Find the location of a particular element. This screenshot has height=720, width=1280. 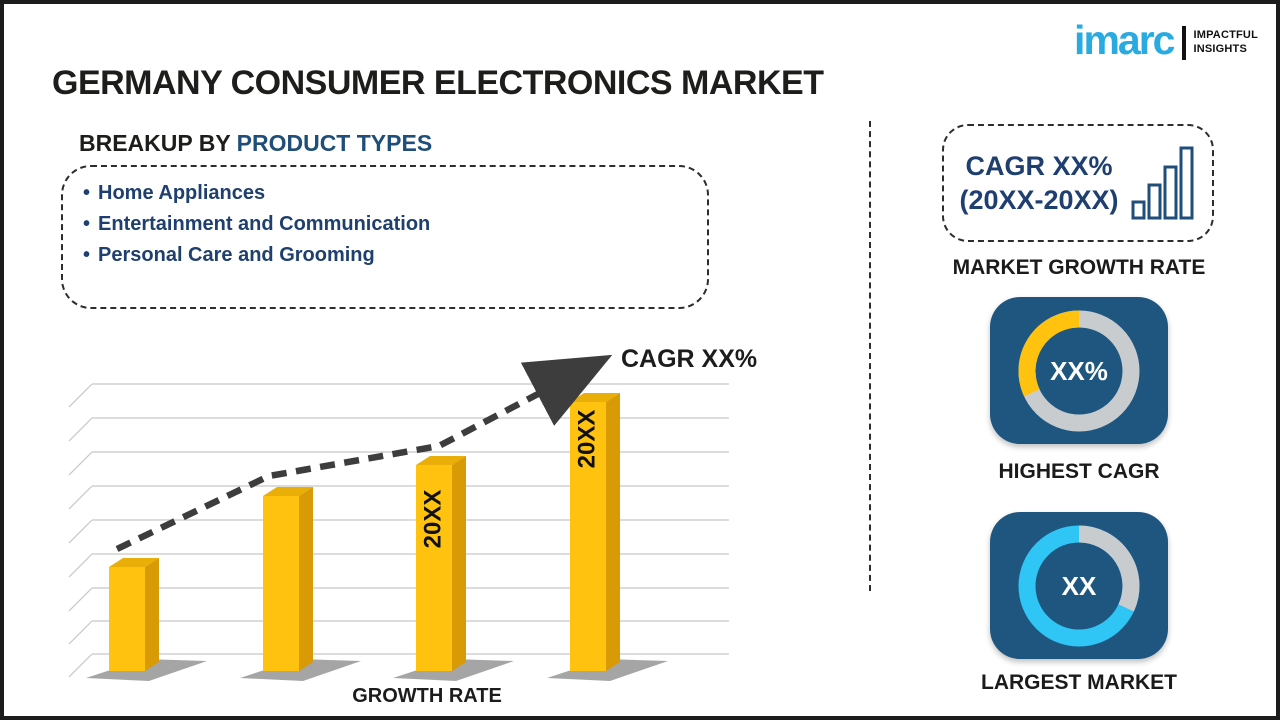

imarc-logo-text: imarc is located at coordinates (1124, 40).